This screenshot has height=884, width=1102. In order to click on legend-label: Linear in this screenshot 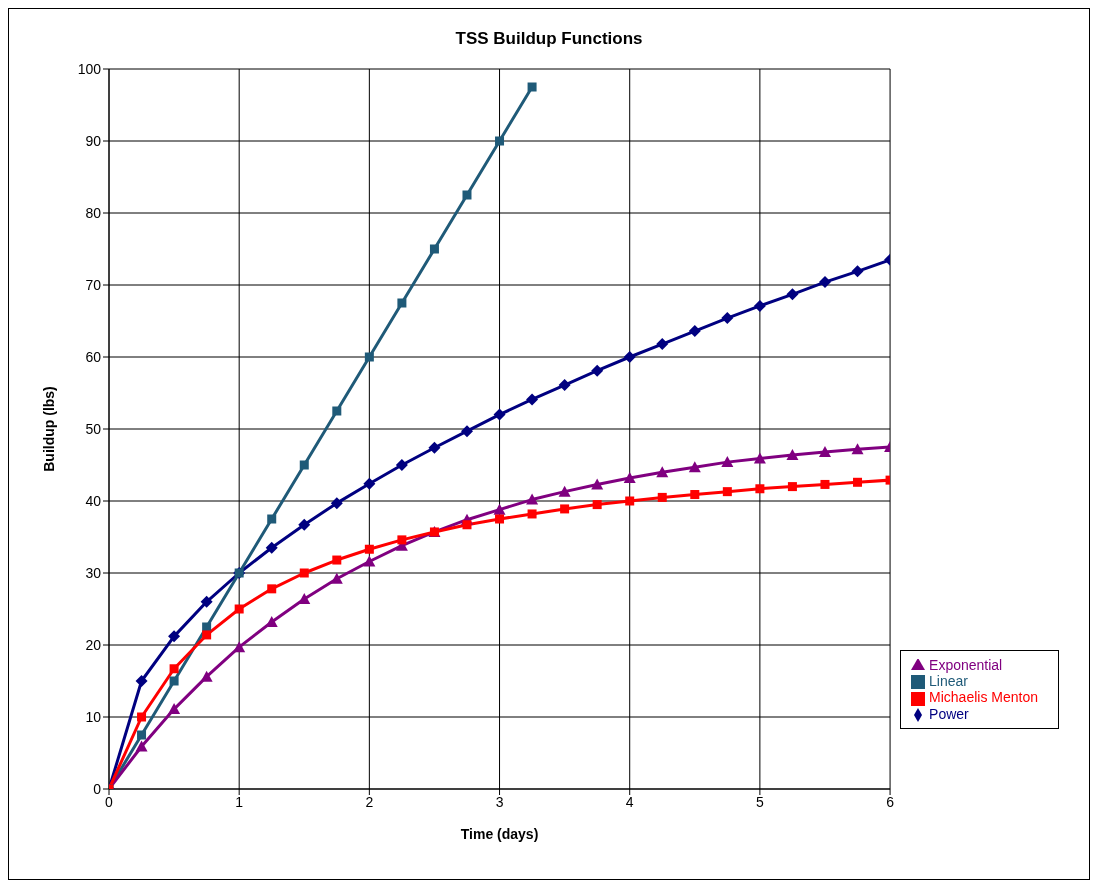, I will do `click(948, 681)`.